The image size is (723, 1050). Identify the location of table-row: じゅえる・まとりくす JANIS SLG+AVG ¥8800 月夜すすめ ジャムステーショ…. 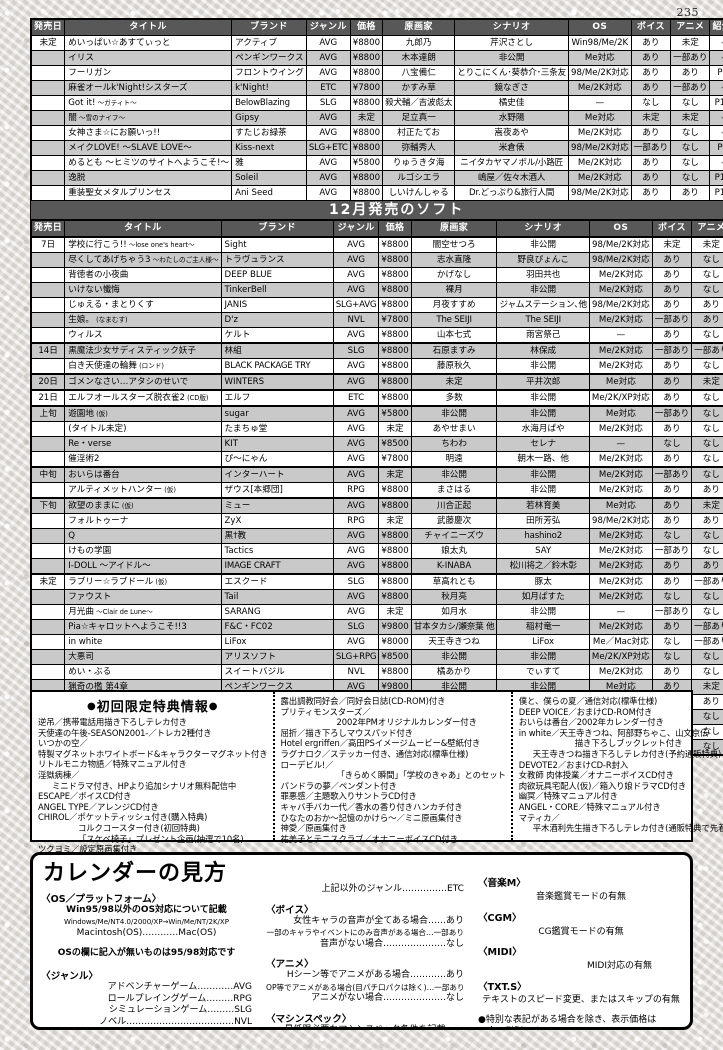
(376, 305).